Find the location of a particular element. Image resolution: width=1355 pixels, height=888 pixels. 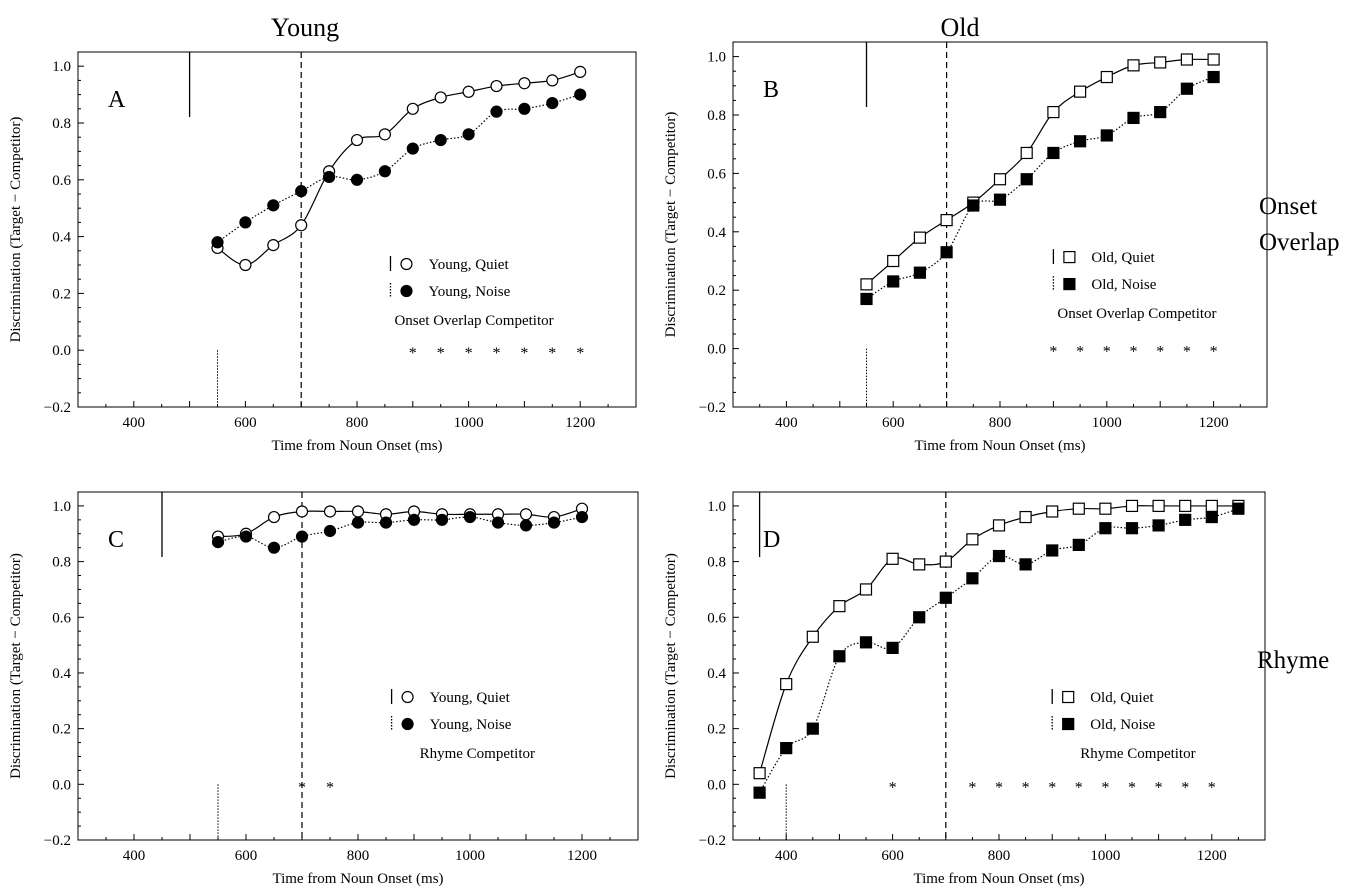

legend-label: Young, Quiet is located at coordinates (468, 265).